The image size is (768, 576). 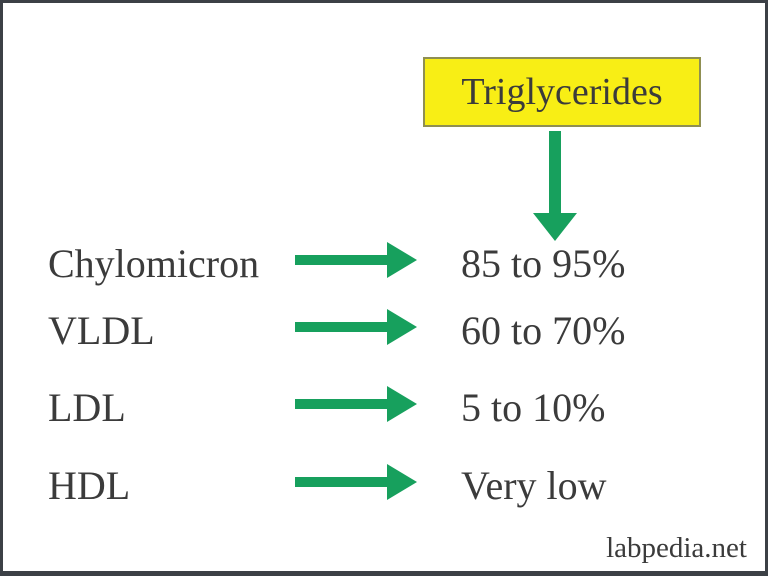 I want to click on row-hdl: HDL Very low, so click(x=384, y=486).